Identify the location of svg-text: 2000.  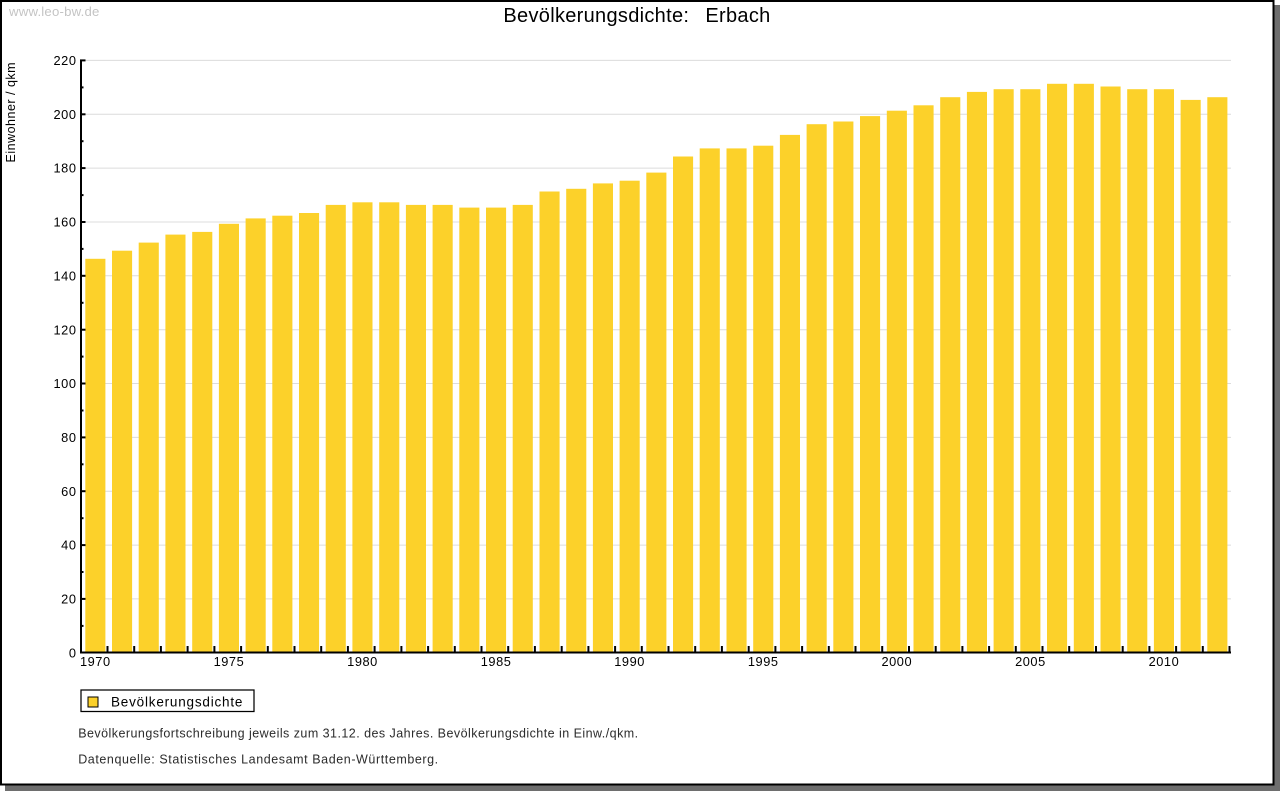
(896, 661).